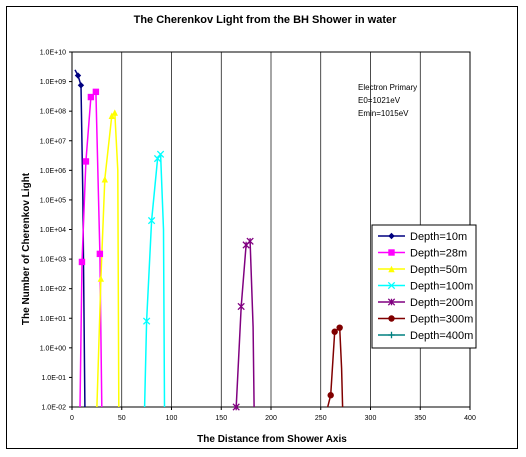 The height and width of the screenshot is (457, 526). Describe the element at coordinates (122, 418) in the screenshot. I see `x-tick-label: 50` at that location.